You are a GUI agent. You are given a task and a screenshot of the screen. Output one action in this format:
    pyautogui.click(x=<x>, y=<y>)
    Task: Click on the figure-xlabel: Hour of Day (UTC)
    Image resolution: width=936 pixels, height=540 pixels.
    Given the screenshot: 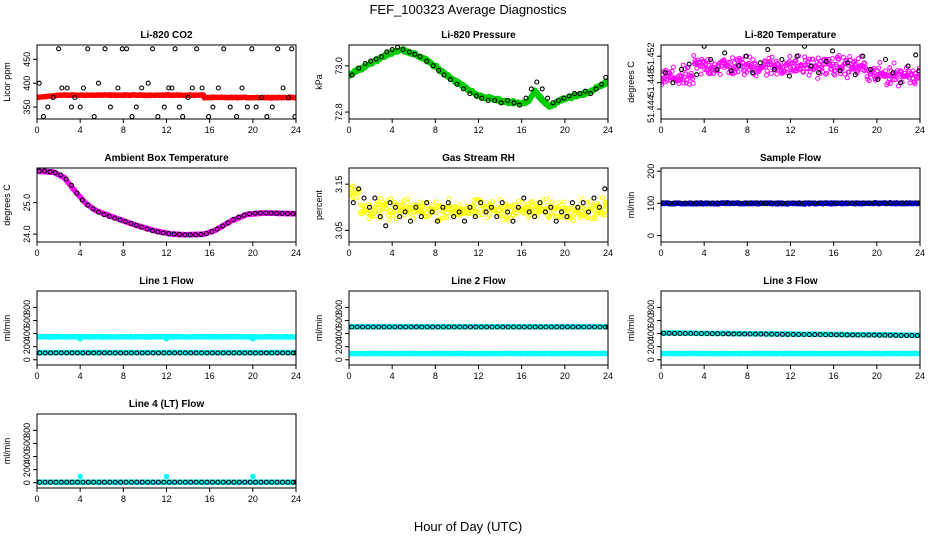 What is the action you would take?
    pyautogui.click(x=468, y=526)
    